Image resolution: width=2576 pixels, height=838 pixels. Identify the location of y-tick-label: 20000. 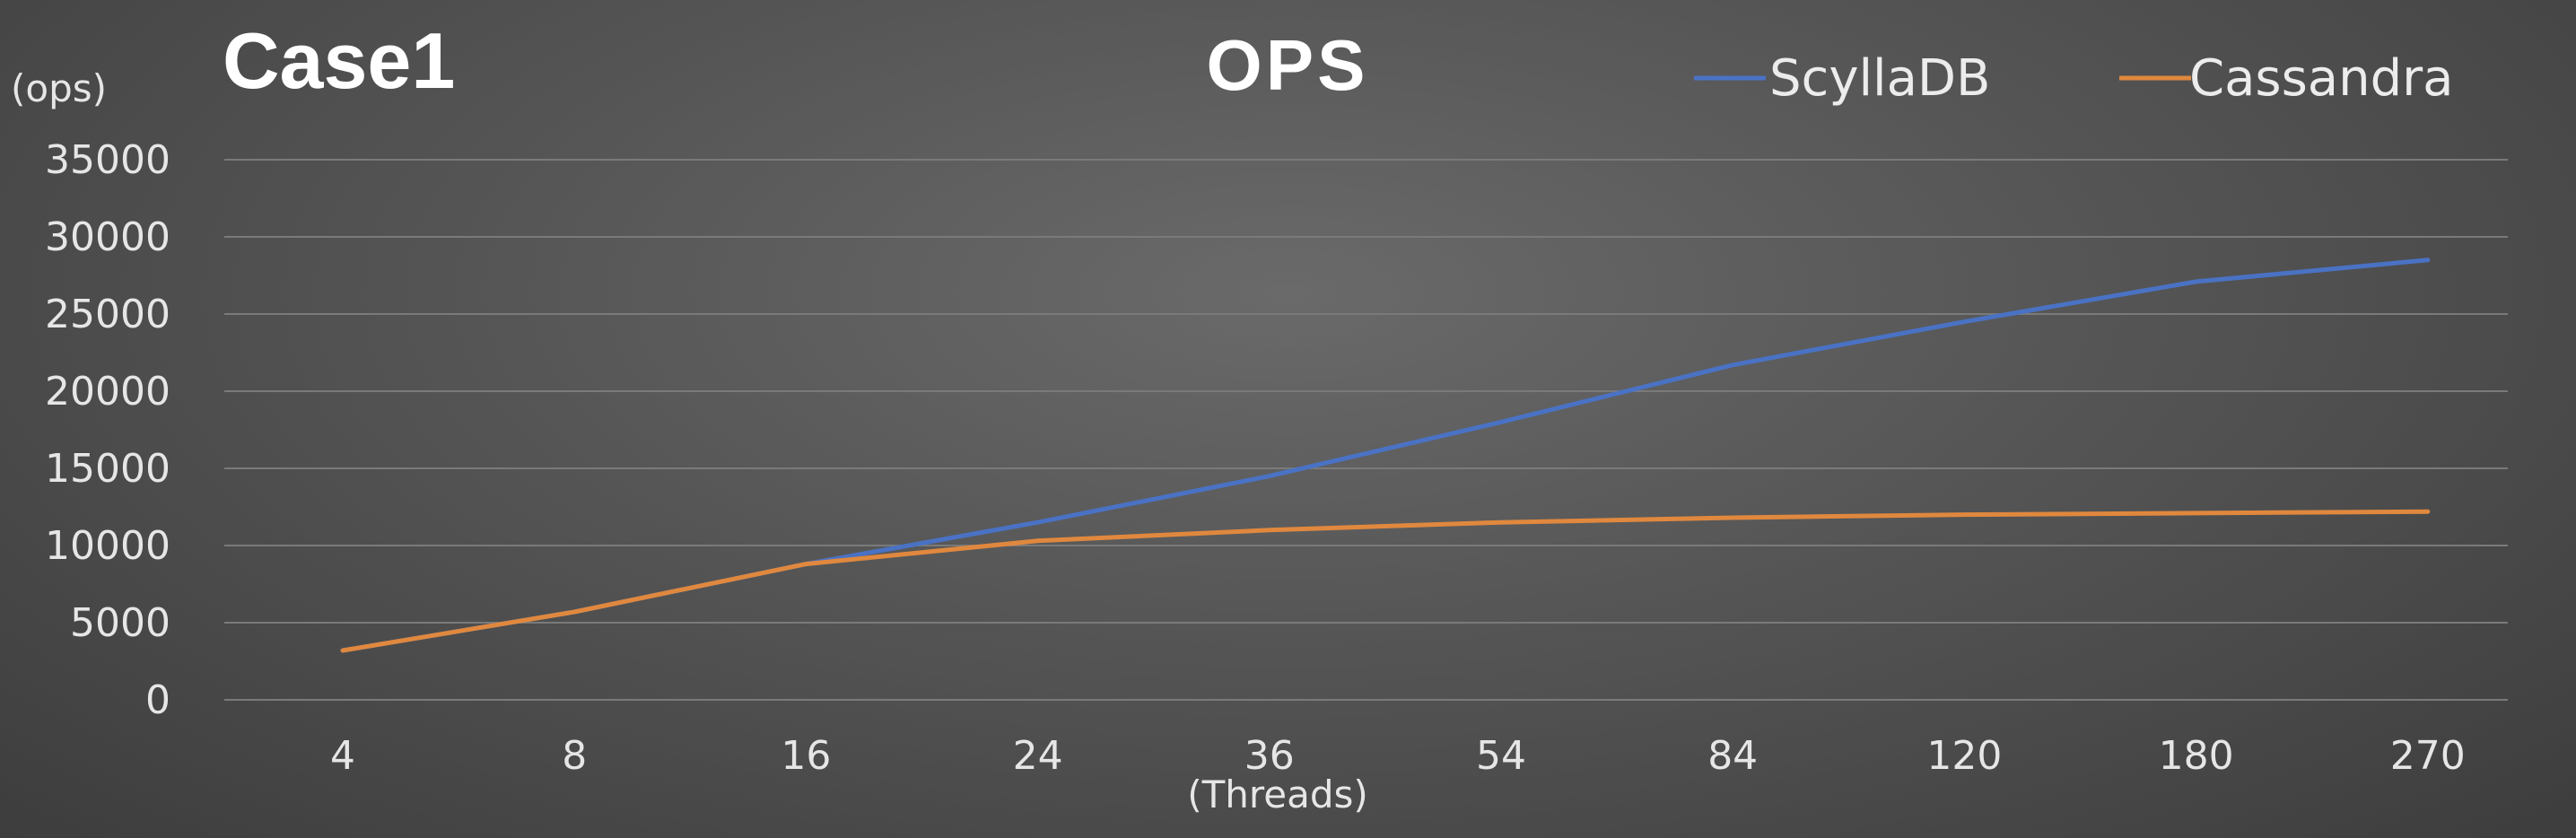
(108, 392).